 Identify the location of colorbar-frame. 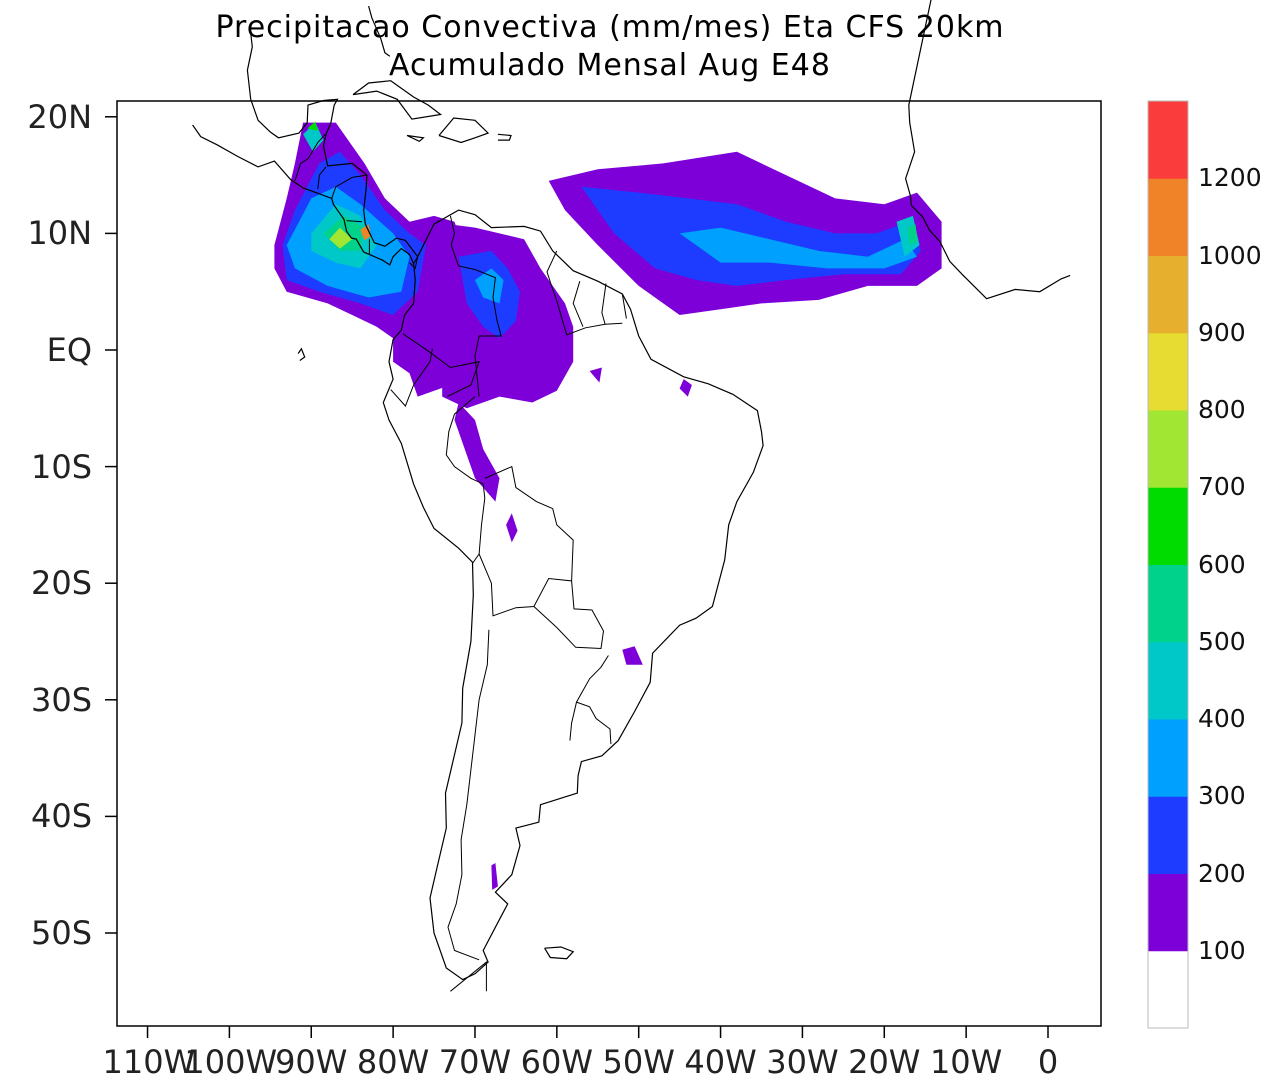
(1168, 564).